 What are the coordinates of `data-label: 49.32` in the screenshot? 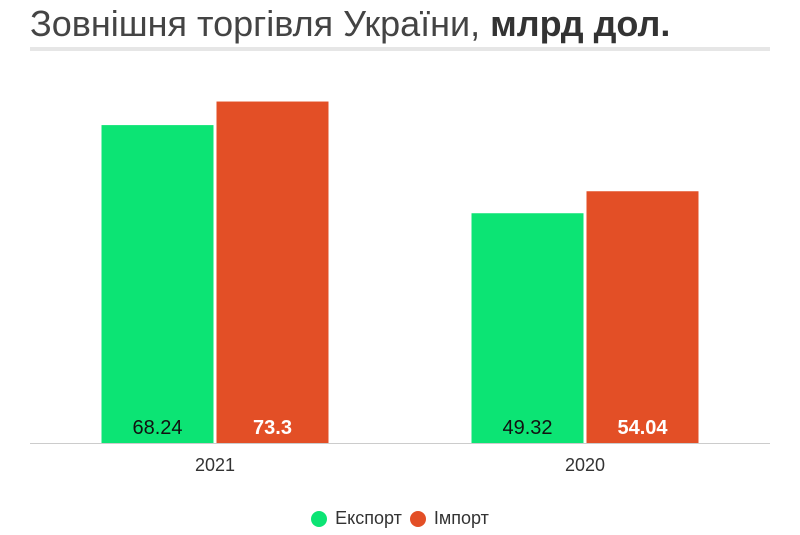 It's located at (527, 428).